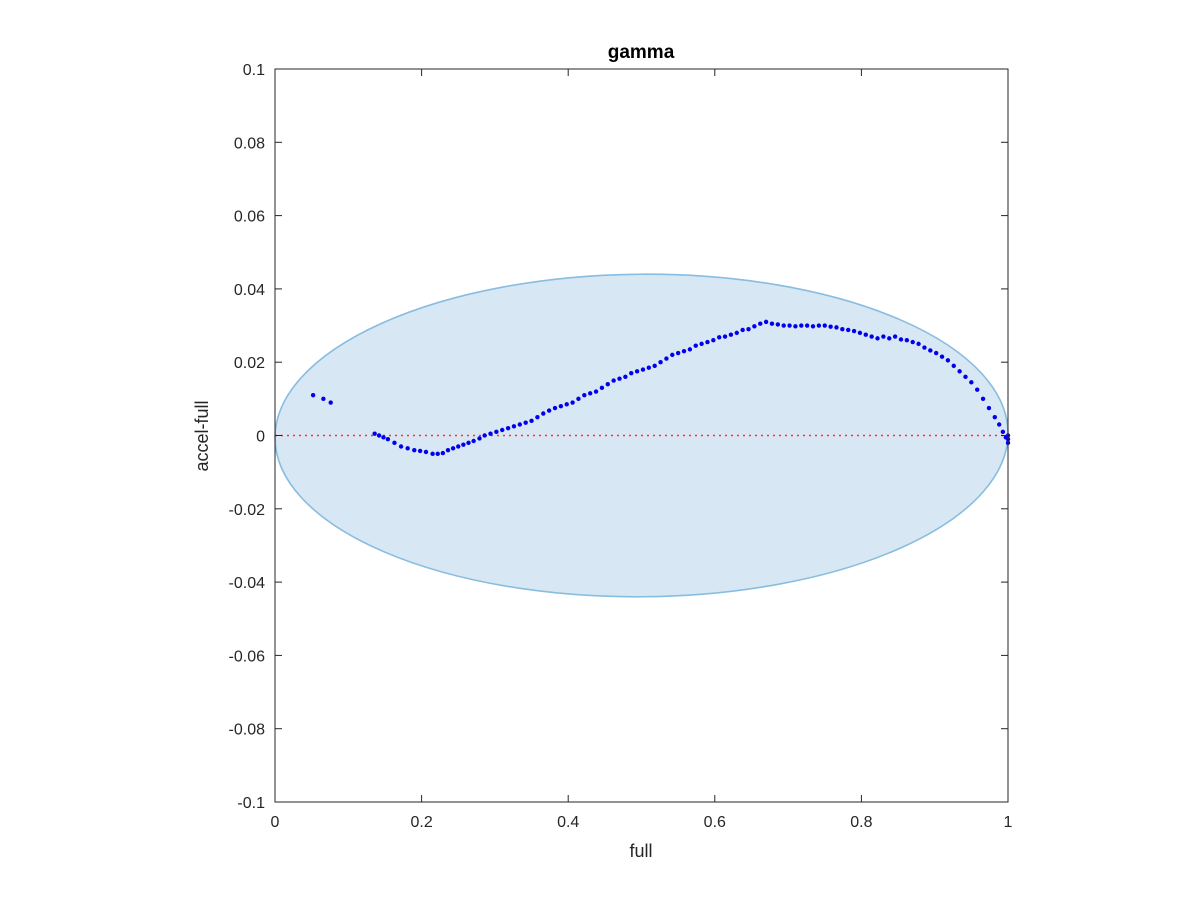 The image size is (1200, 900). I want to click on y-tick-label: 0, so click(260, 437).